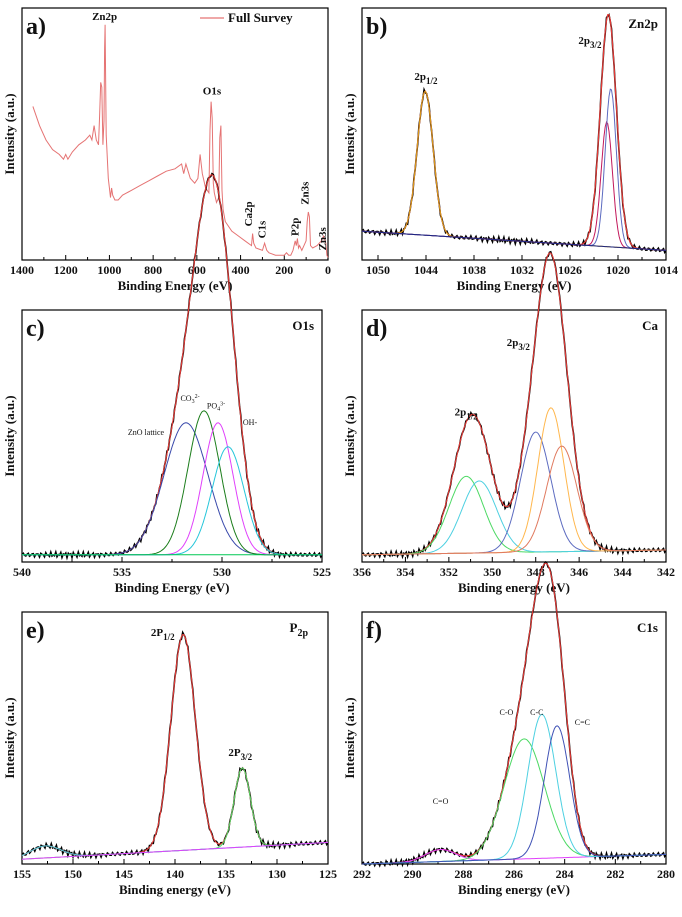  Describe the element at coordinates (328, 874) in the screenshot. I see `x-tick-label: 125` at that location.